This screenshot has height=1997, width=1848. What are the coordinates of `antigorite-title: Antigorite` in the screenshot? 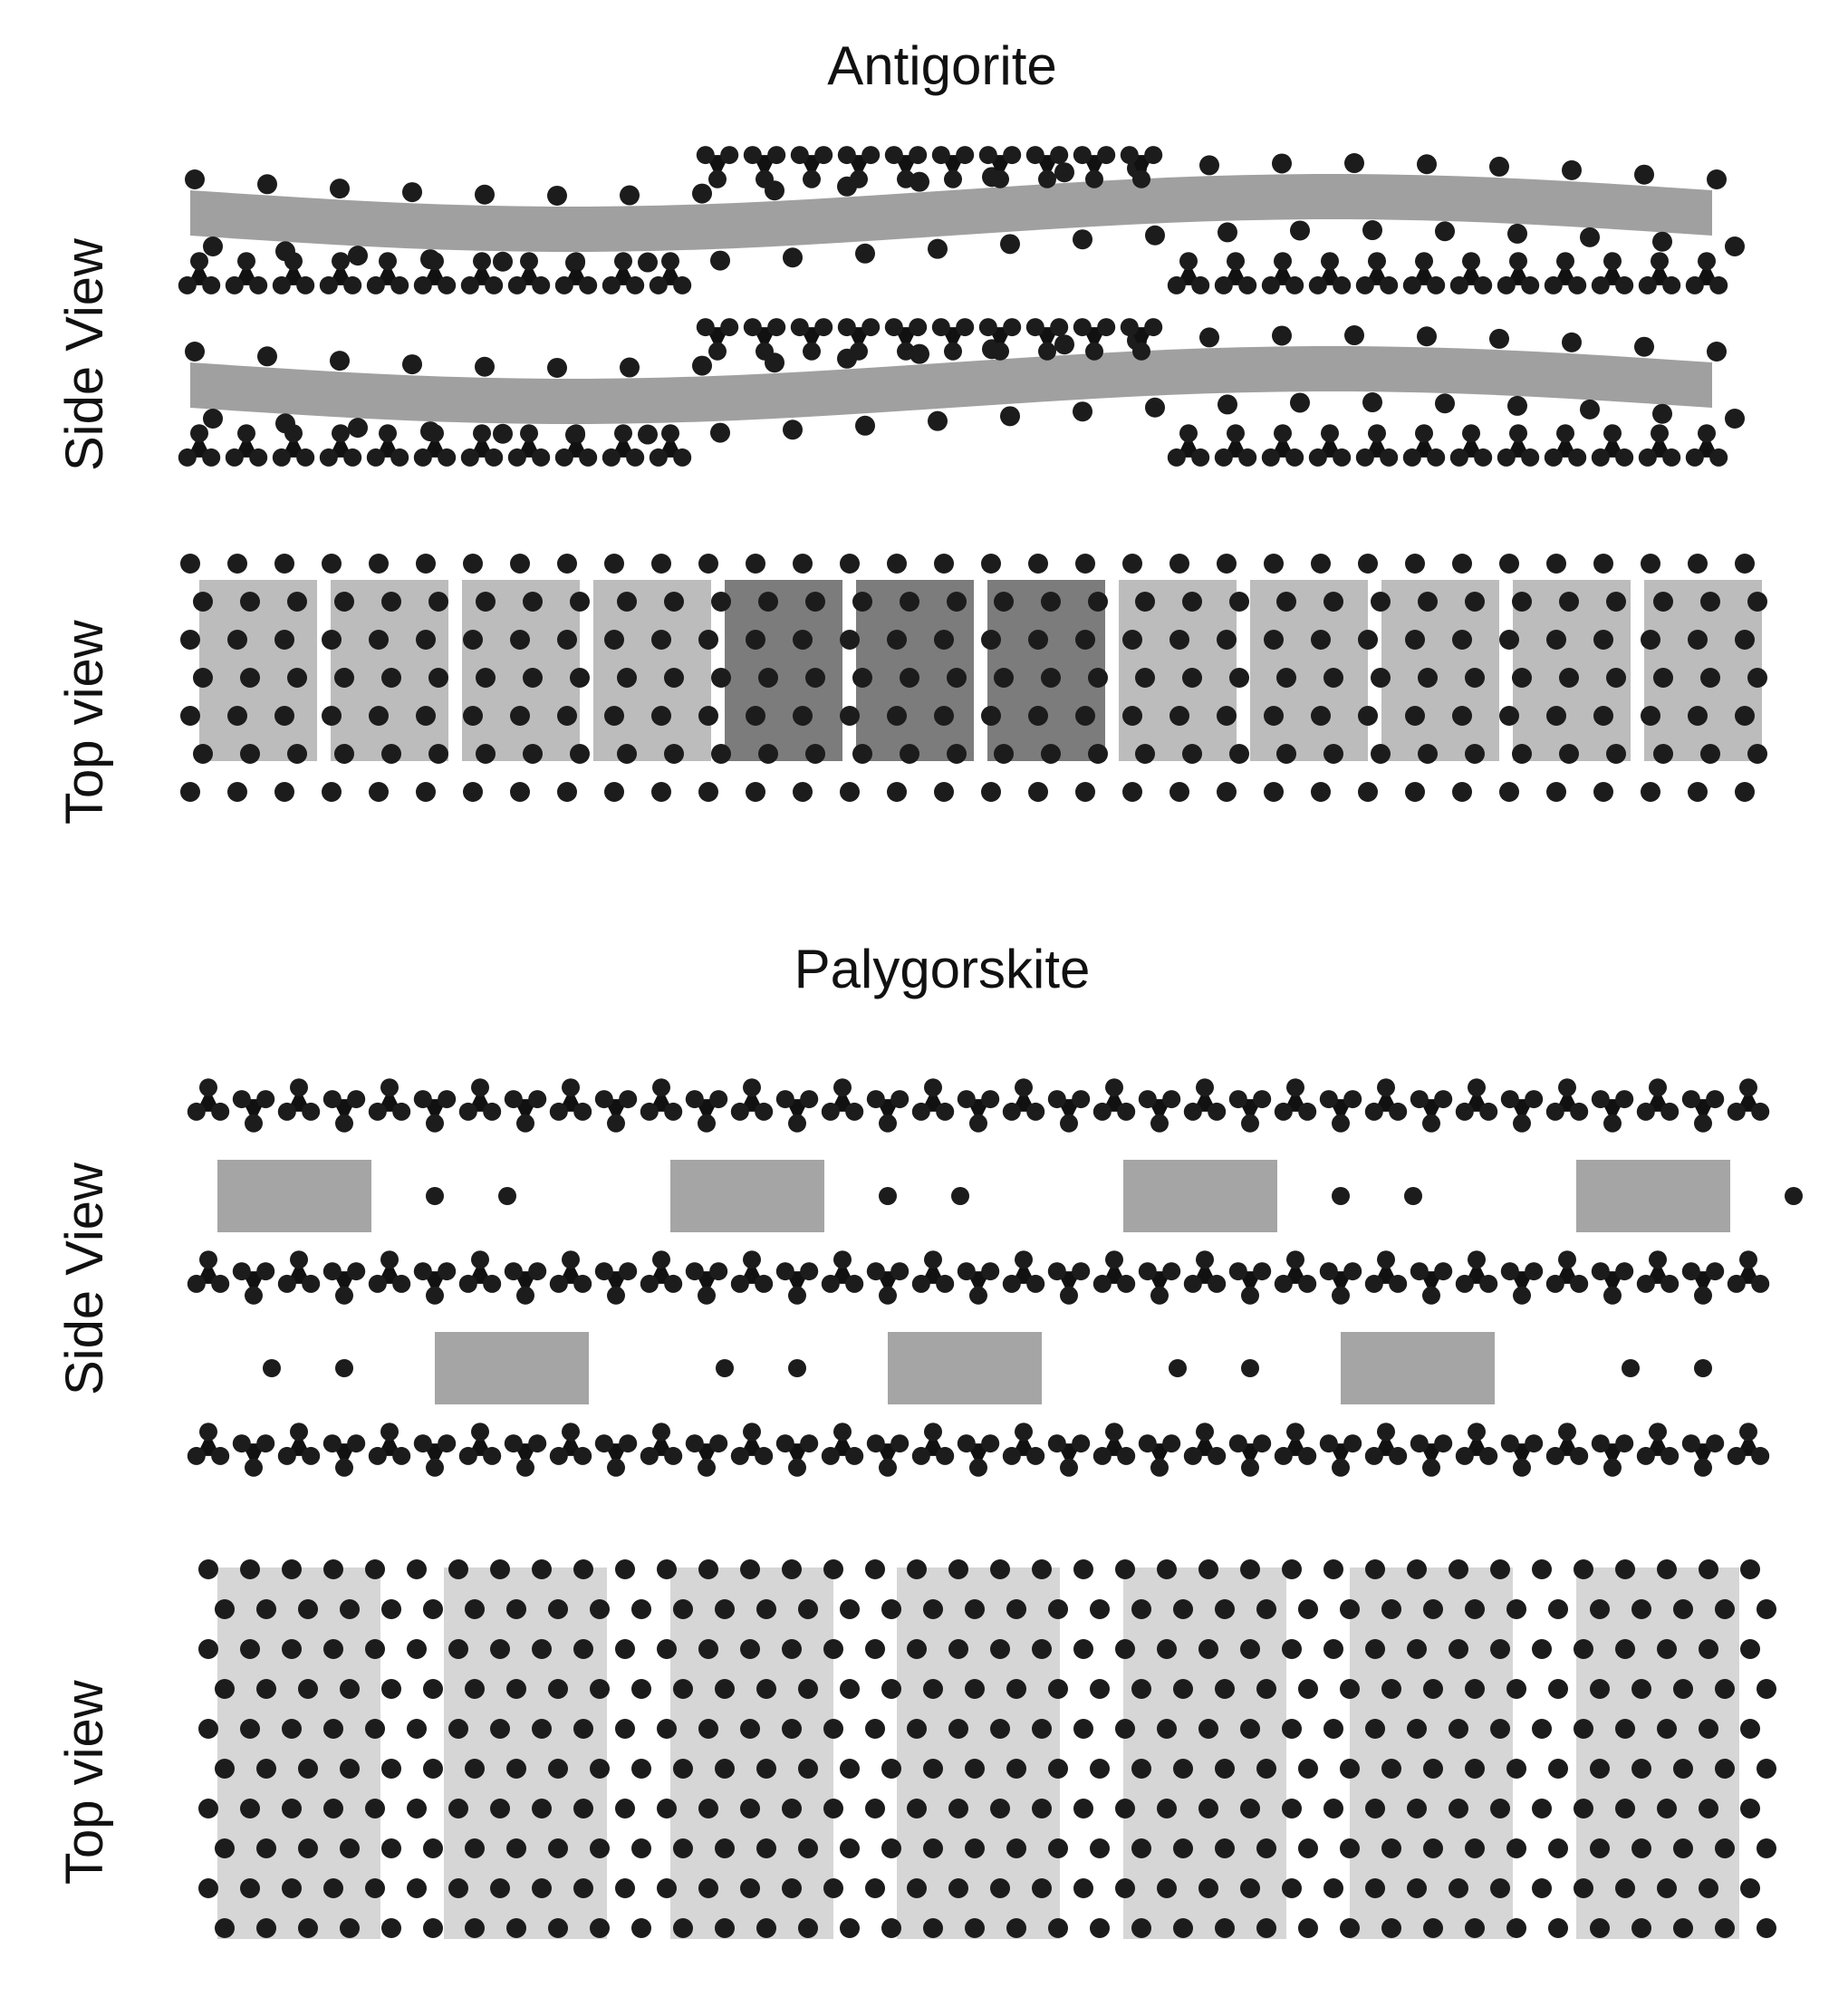 It's located at (942, 65).